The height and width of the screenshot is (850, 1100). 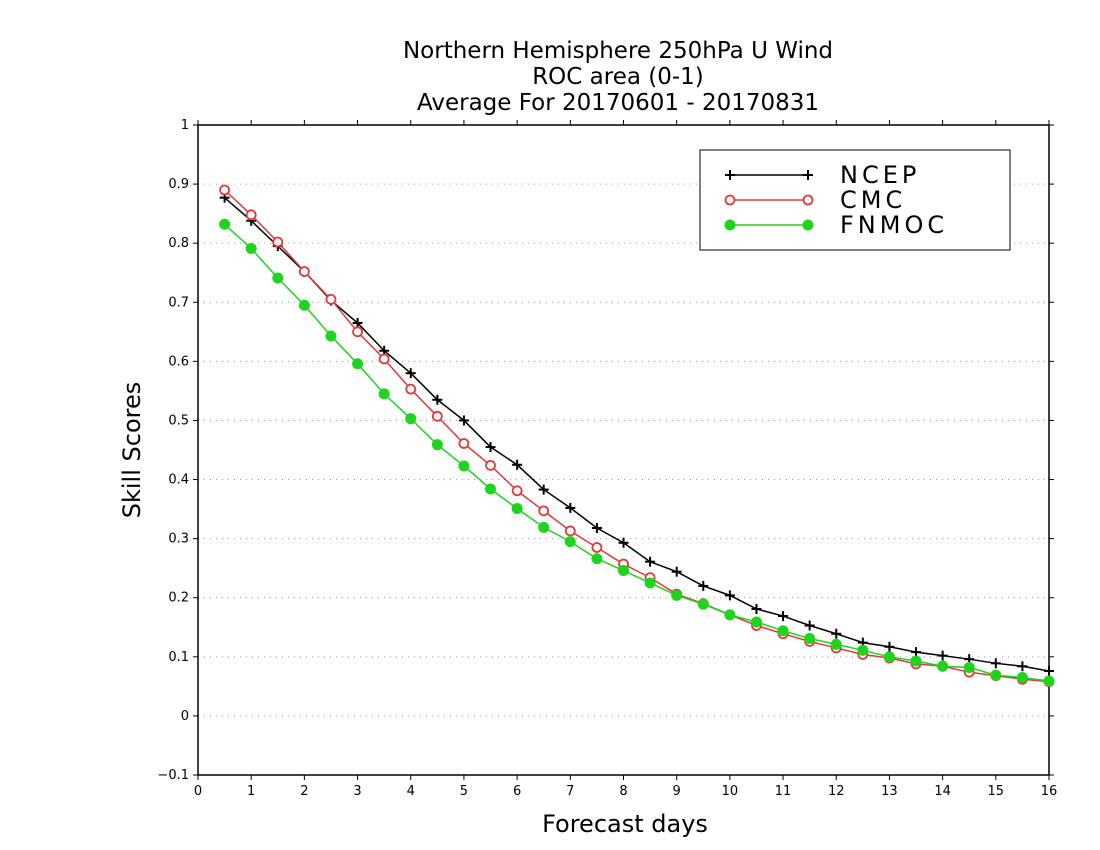 I want to click on y-tick-label: −0.1, so click(x=173, y=775).